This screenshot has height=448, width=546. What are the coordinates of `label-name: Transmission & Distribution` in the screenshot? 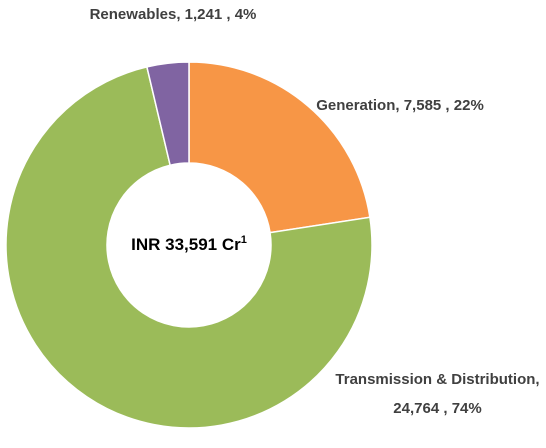 It's located at (435, 379).